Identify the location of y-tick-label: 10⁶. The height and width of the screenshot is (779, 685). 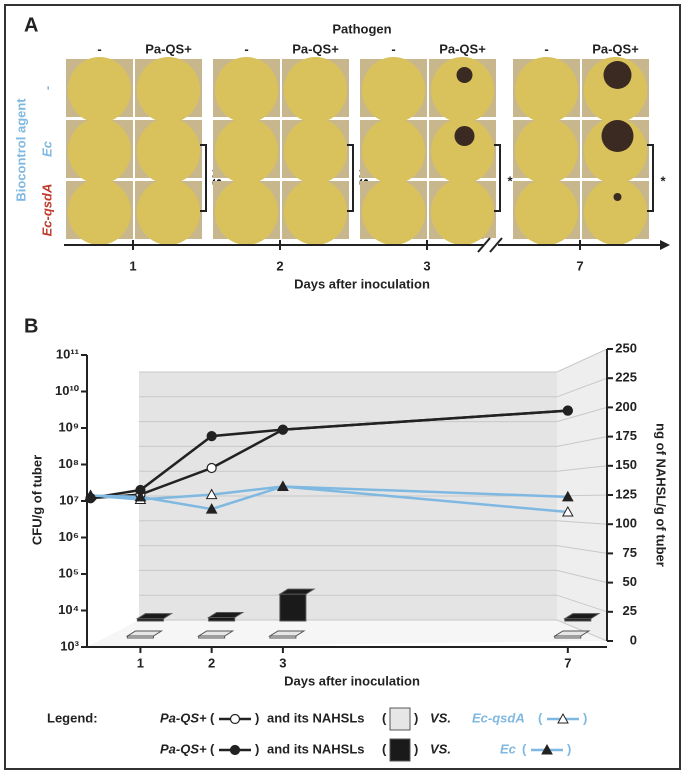
(69, 536).